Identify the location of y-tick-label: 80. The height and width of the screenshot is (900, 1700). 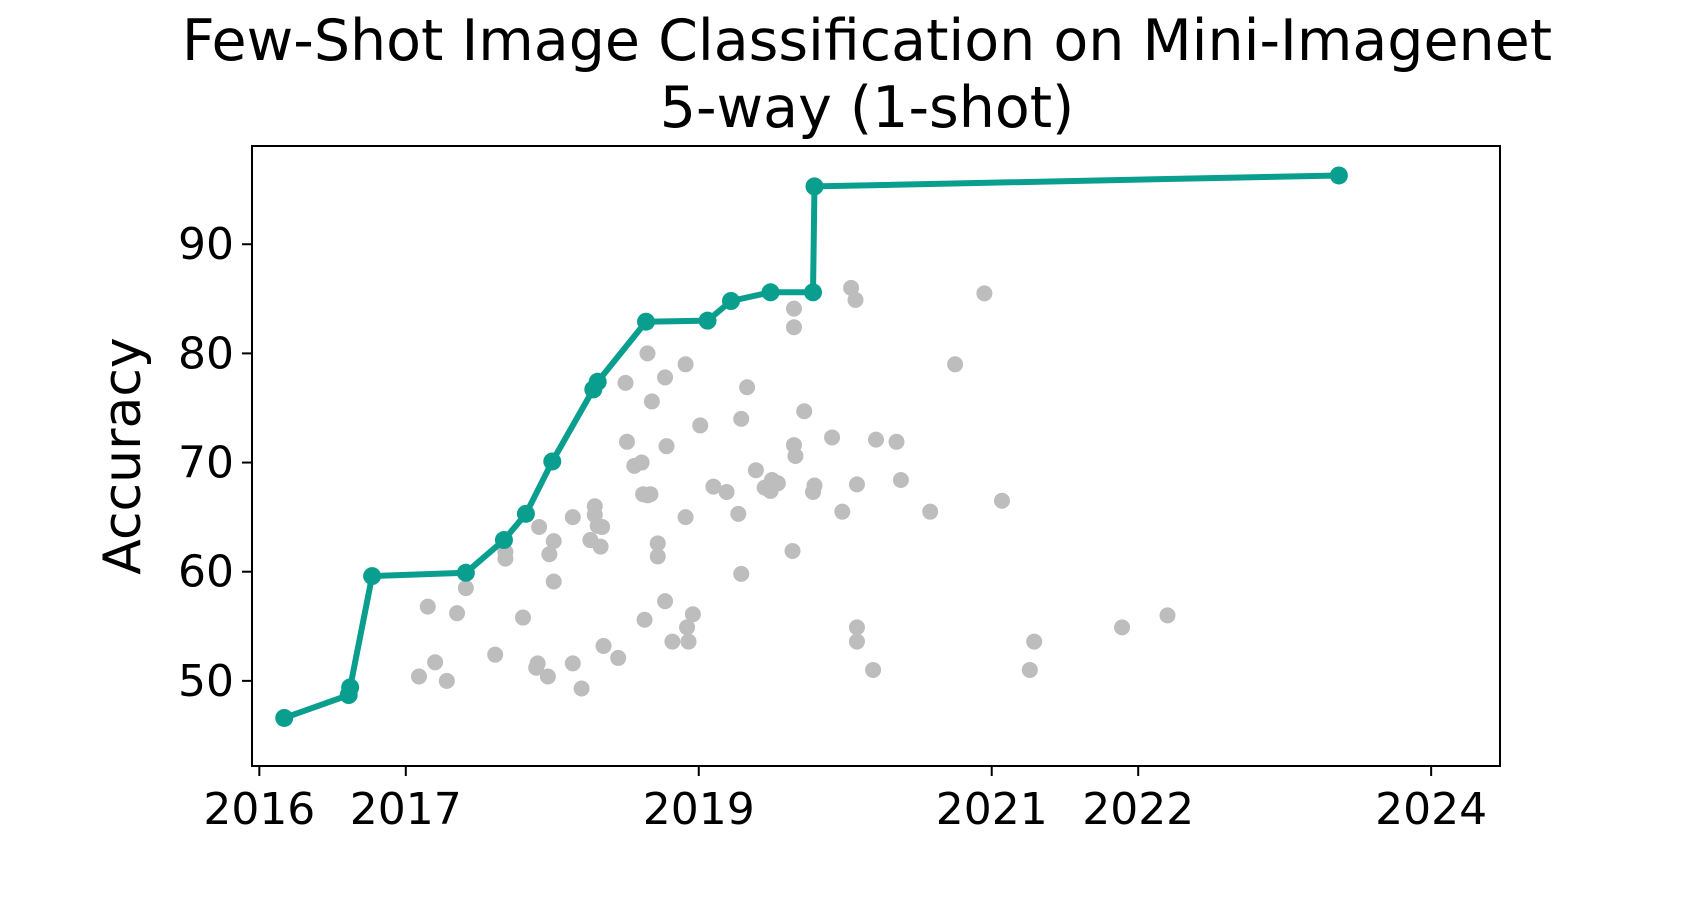
(206, 353).